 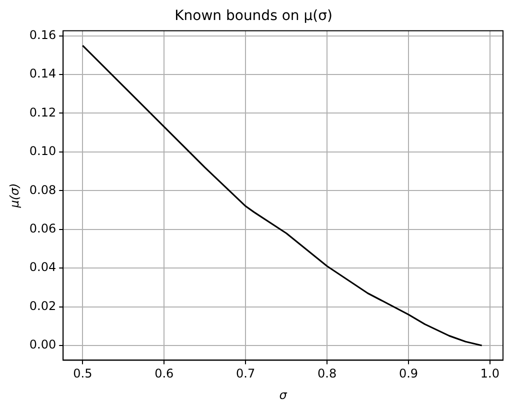 What do you see at coordinates (408, 373) in the screenshot?
I see `x-tick-label: 0.9` at bounding box center [408, 373].